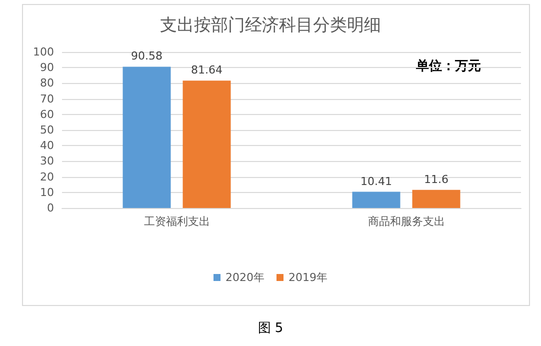  What do you see at coordinates (47, 83) in the screenshot?
I see `y-tick-label: 80` at bounding box center [47, 83].